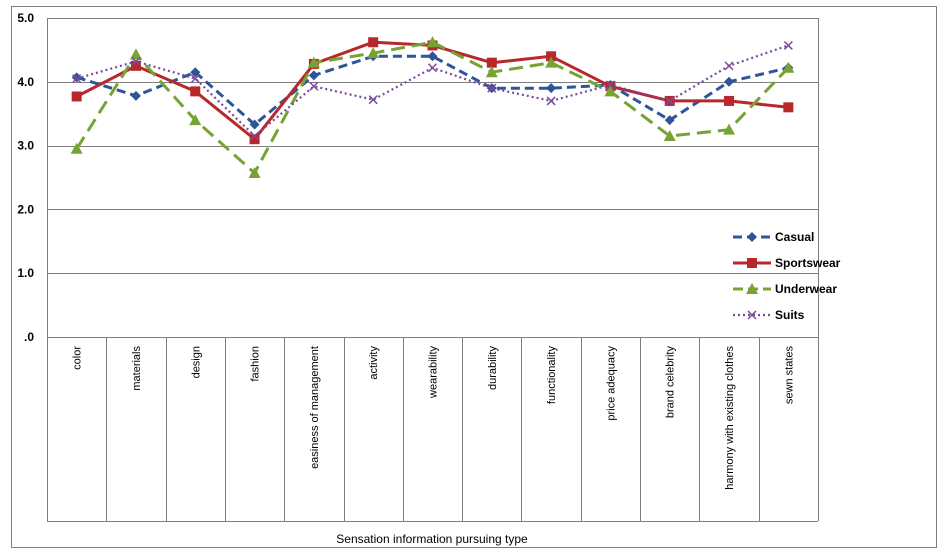 This screenshot has width=948, height=554. What do you see at coordinates (25, 146) in the screenshot?
I see `y-tick-label: 3.0` at bounding box center [25, 146].